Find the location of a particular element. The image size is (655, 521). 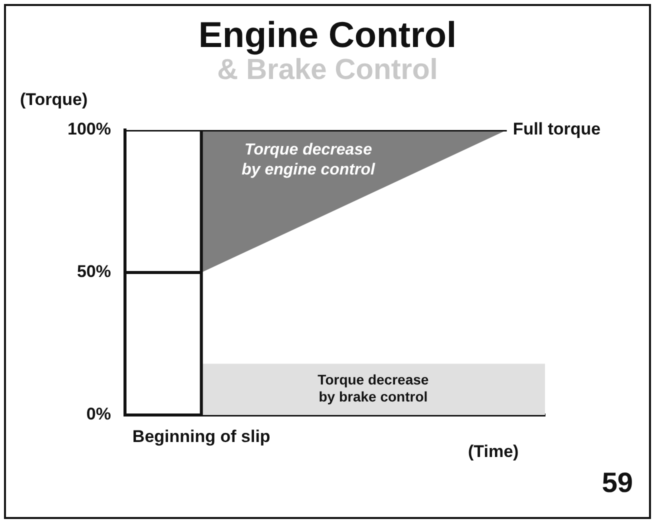

y-tick-label: 50% is located at coordinates (93, 272).